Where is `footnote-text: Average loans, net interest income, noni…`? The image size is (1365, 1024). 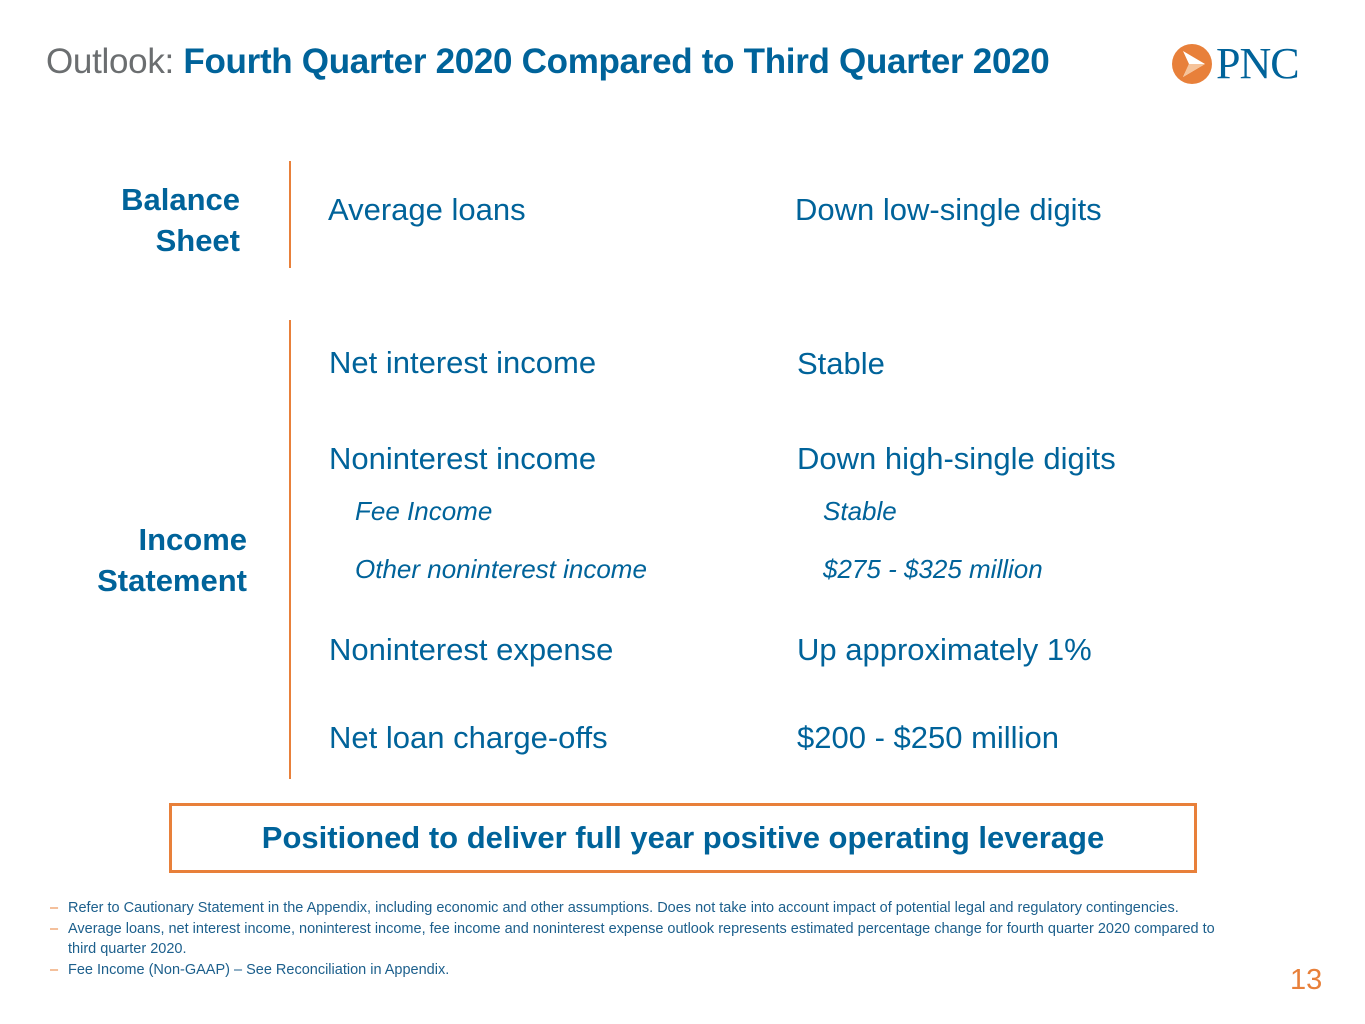
footnote-text: Average loans, net interest income, noni… is located at coordinates (641, 939).